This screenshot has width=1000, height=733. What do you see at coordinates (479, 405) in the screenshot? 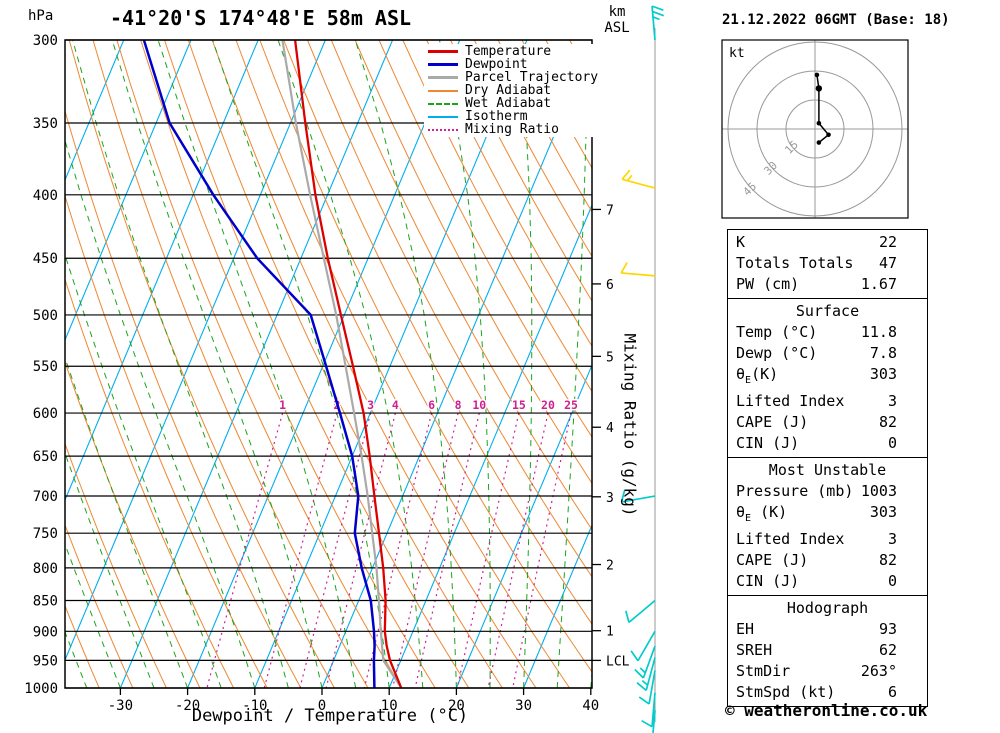
I see `mixing-ratio-label: 10` at bounding box center [479, 405].